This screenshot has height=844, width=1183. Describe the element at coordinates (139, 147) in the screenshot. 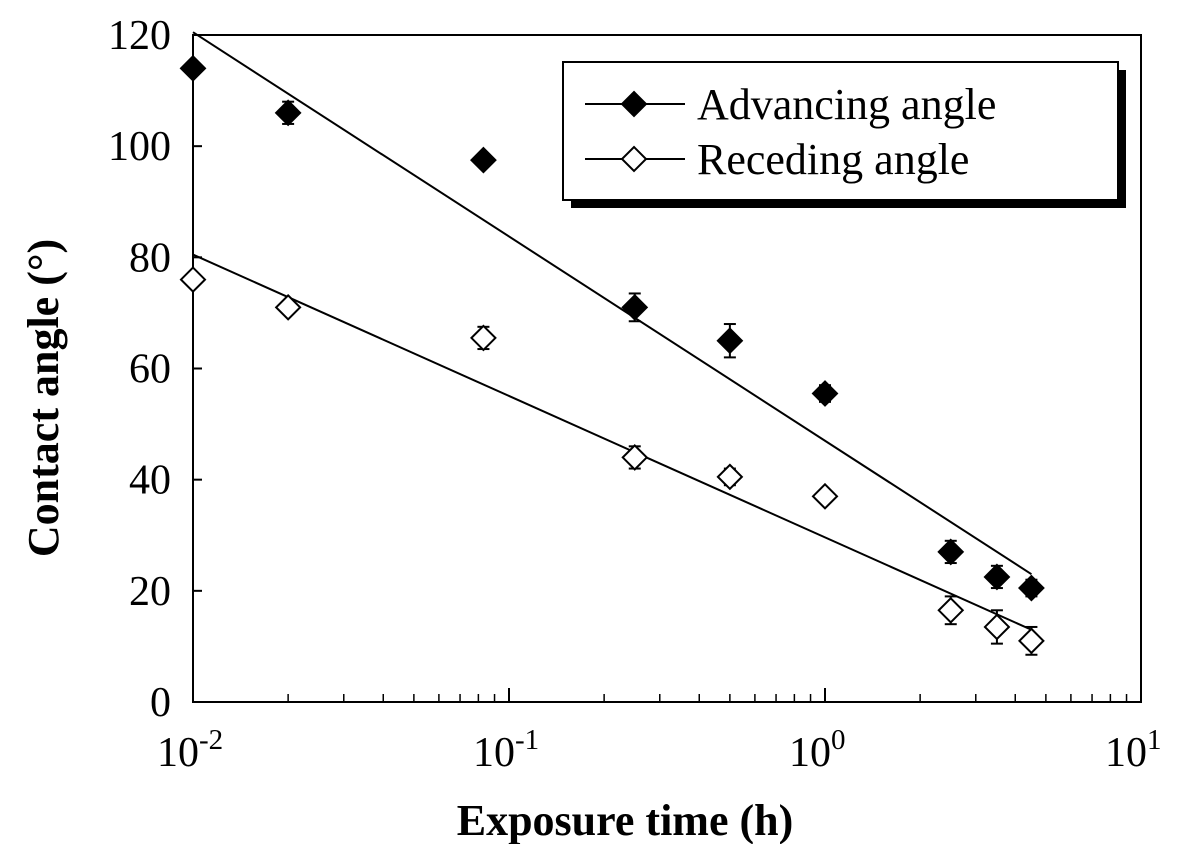

I see `y-tick-label: 100` at that location.